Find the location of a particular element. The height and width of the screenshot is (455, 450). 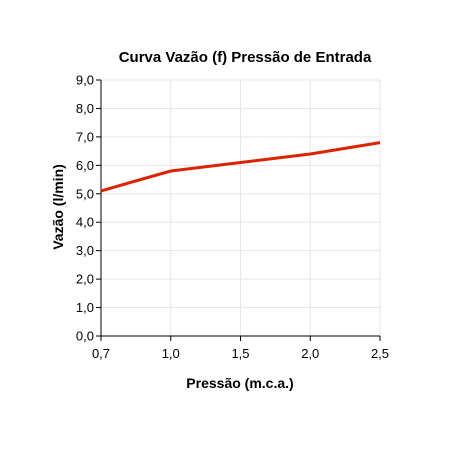

y-tick-label: 0,0 is located at coordinates (85, 336).